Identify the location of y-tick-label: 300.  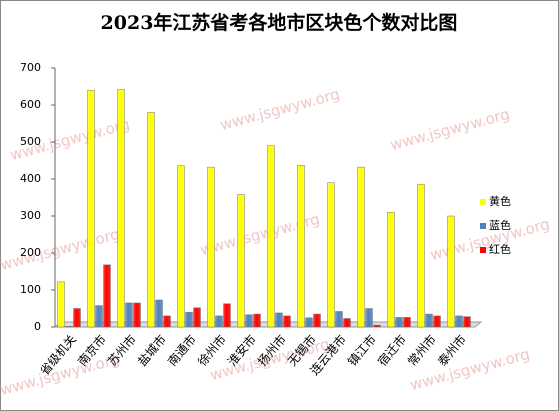
(30, 215).